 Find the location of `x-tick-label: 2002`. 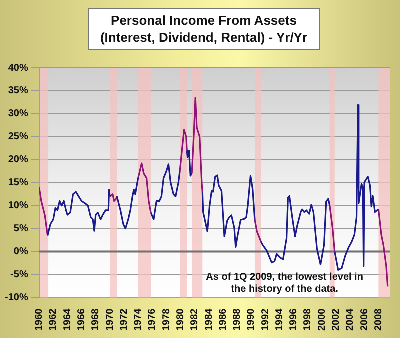

x-tick-label: 2002 is located at coordinates (336, 320).